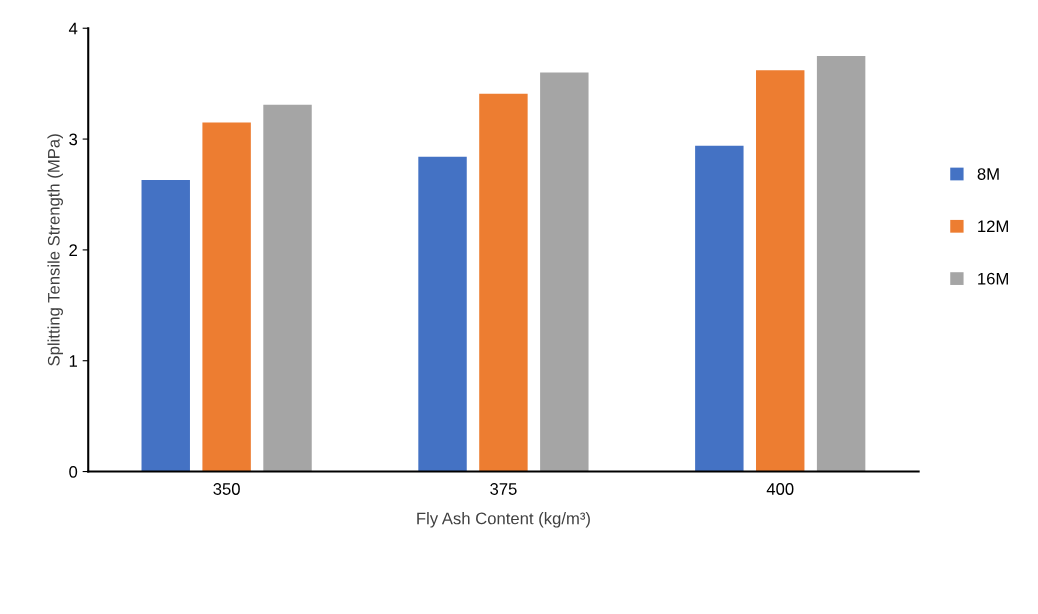 Image resolution: width=1038 pixels, height=614 pixels. What do you see at coordinates (73, 28) in the screenshot?
I see `y-tick-label: 4` at bounding box center [73, 28].